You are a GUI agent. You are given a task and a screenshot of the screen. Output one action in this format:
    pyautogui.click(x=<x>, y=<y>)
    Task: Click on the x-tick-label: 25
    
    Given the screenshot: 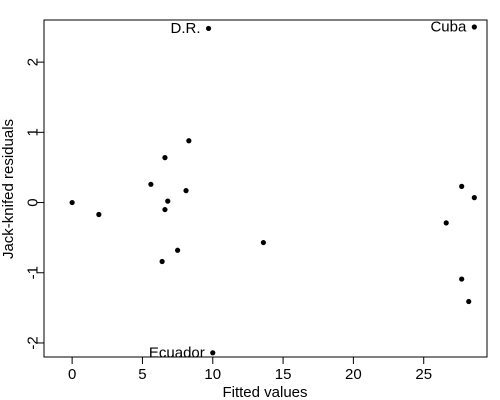 What is the action you would take?
    pyautogui.click(x=423, y=374)
    